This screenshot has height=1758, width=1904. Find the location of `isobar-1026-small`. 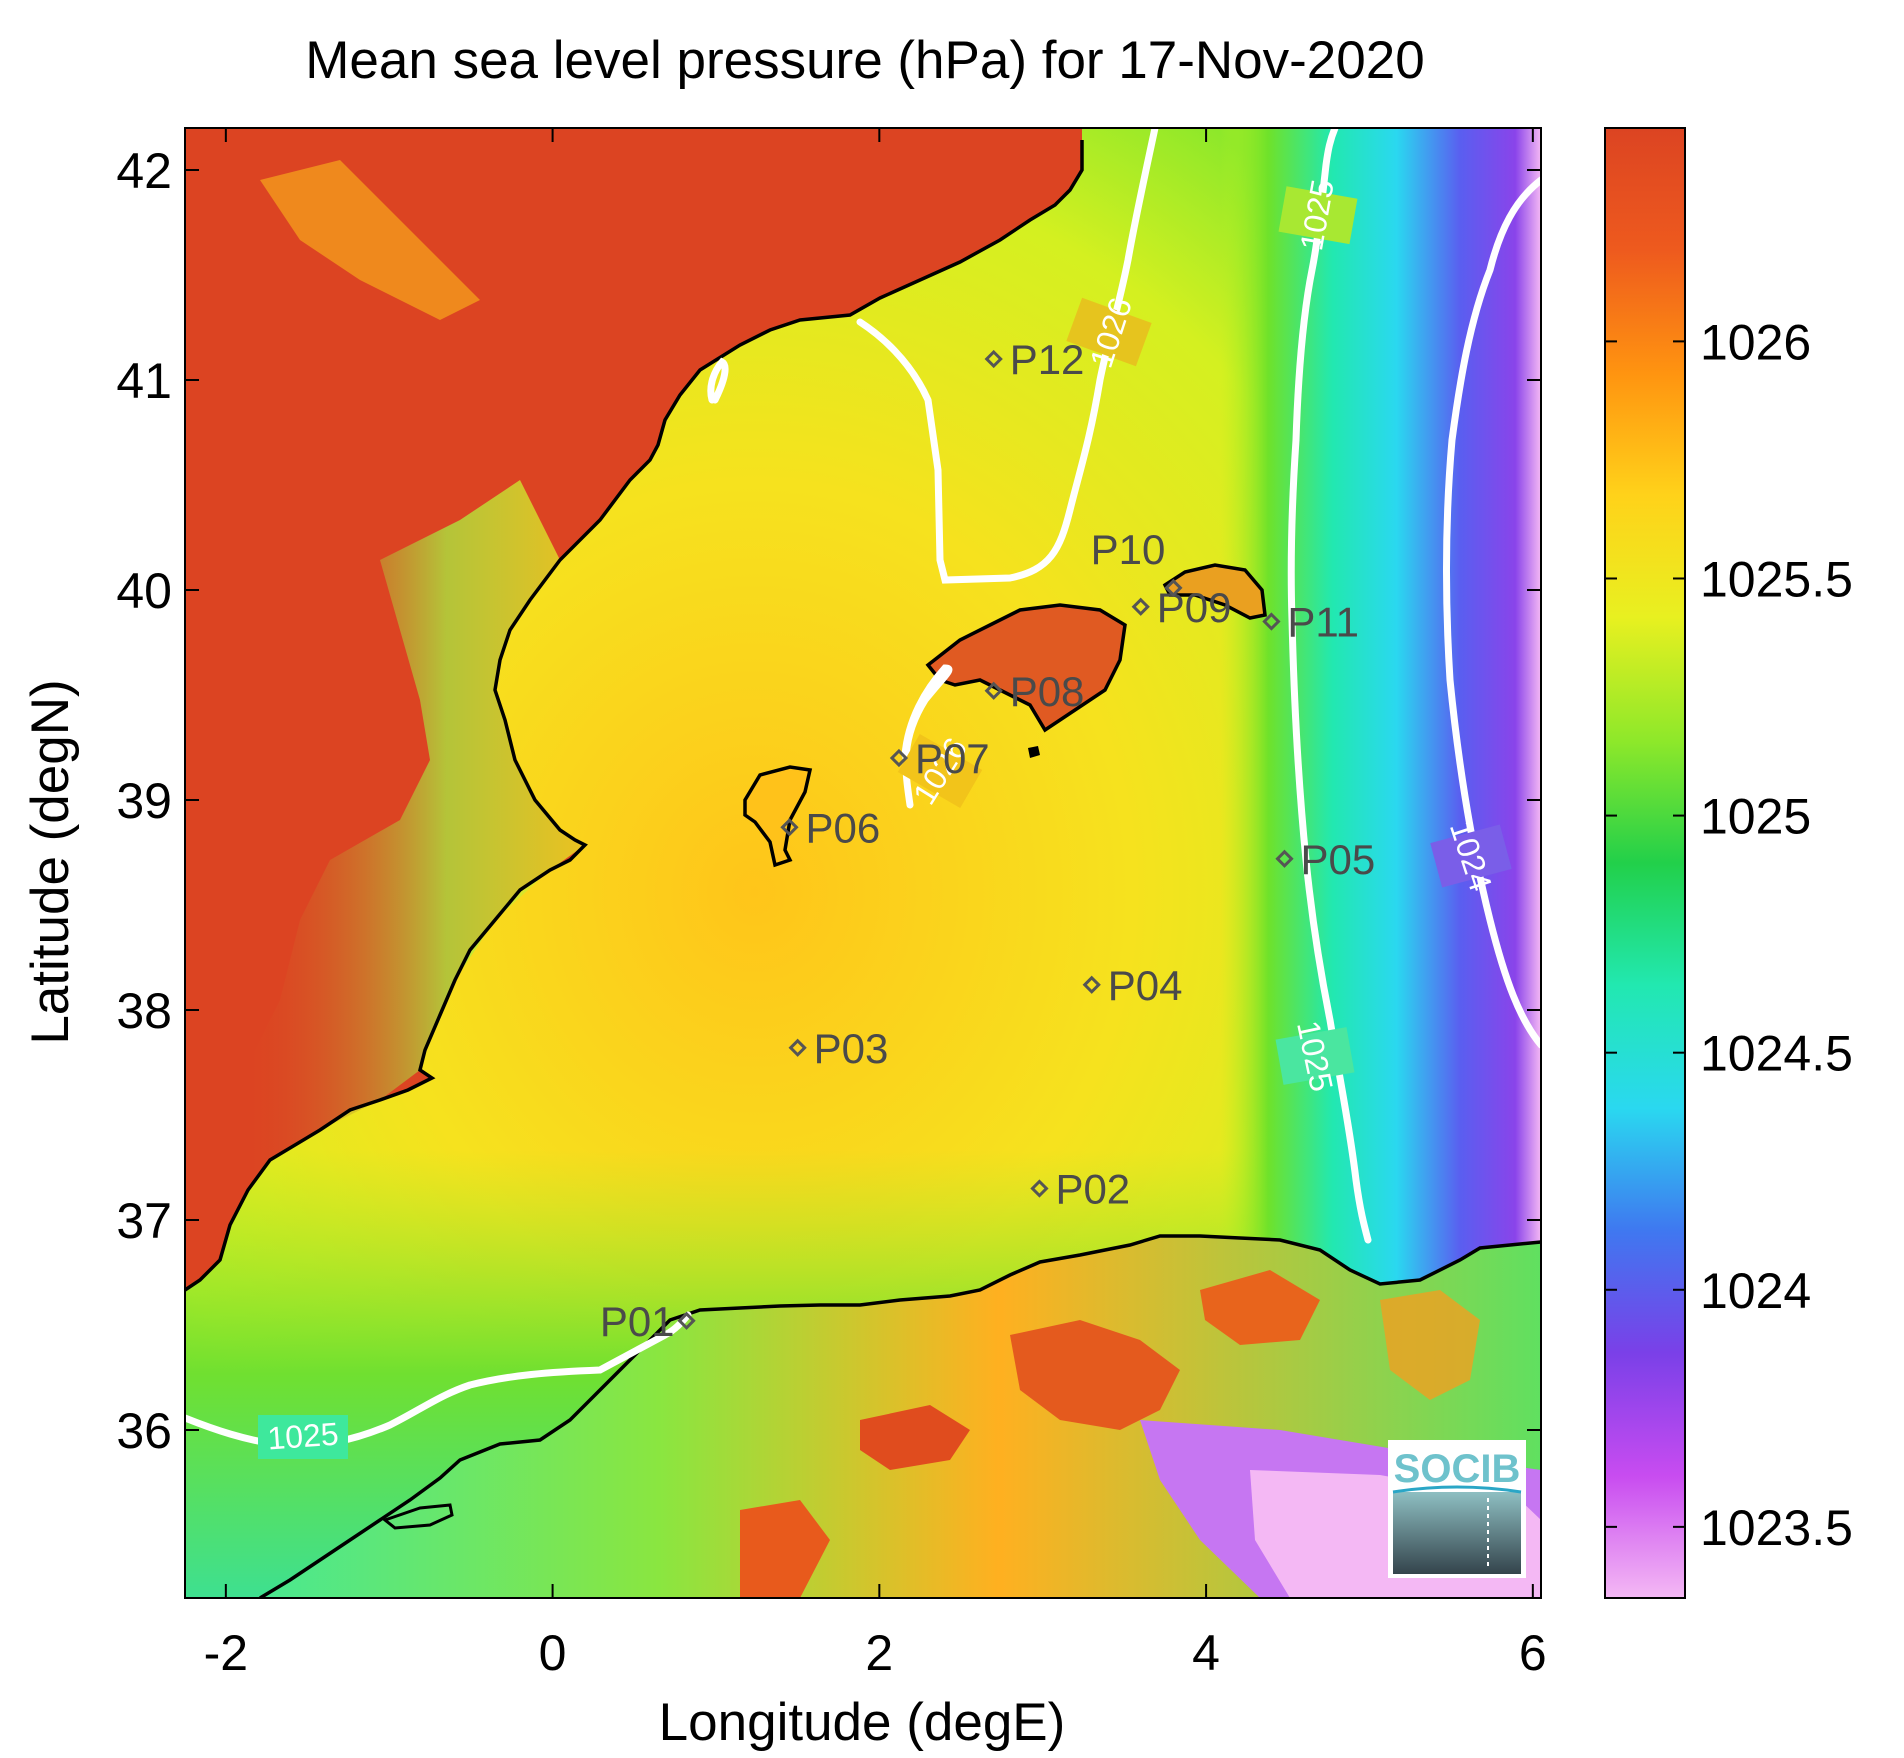

isobar-1026-small is located at coordinates (718, 380).